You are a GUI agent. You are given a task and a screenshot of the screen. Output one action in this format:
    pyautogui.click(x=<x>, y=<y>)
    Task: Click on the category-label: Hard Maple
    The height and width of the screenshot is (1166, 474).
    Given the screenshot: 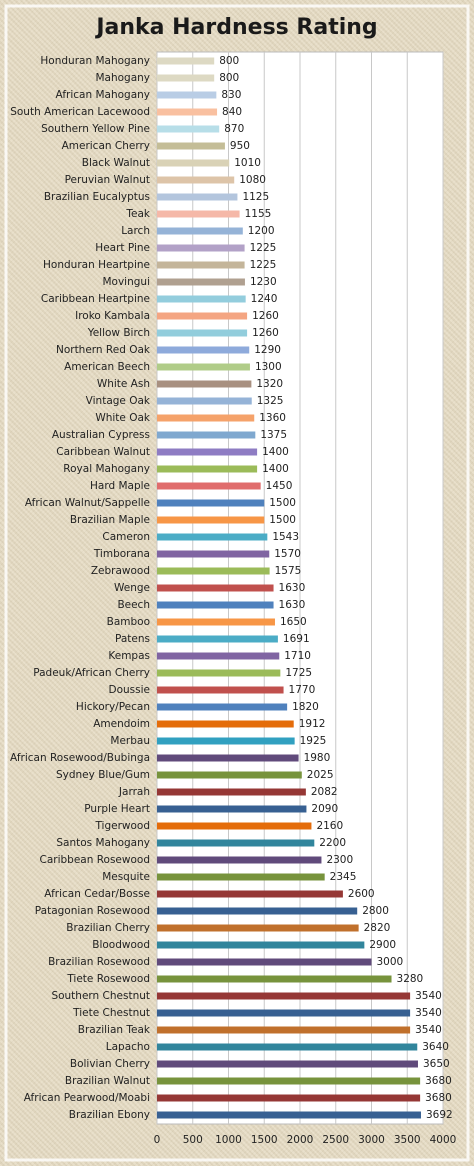 What is the action you would take?
    pyautogui.click(x=120, y=486)
    